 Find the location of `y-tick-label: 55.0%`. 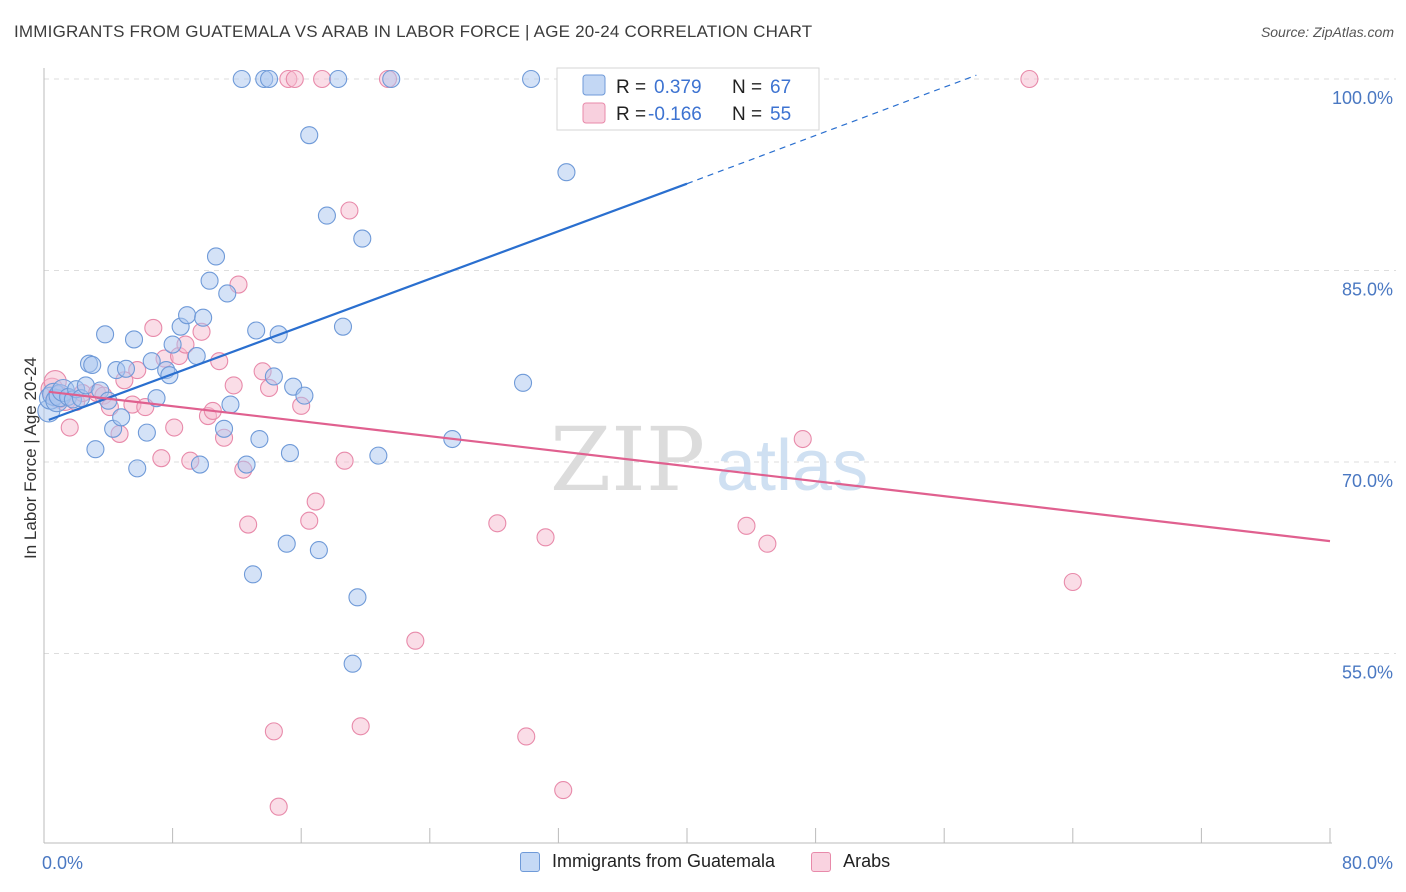

y-tick-label: 55.0% is located at coordinates (1367, 673).